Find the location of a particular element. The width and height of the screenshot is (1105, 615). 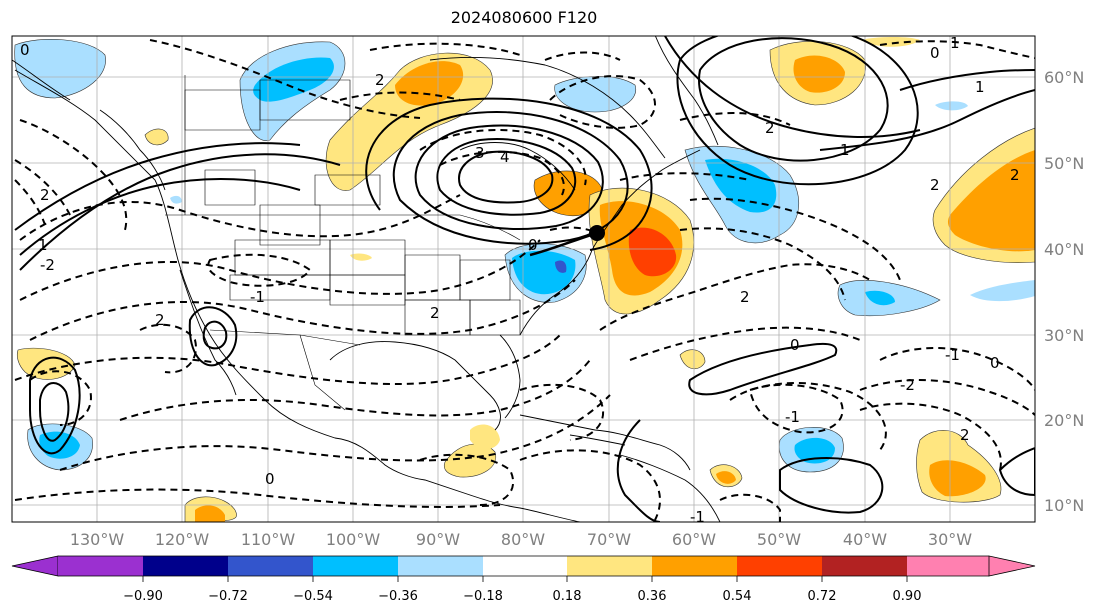

lat-label: 40°N is located at coordinates (1064, 249).